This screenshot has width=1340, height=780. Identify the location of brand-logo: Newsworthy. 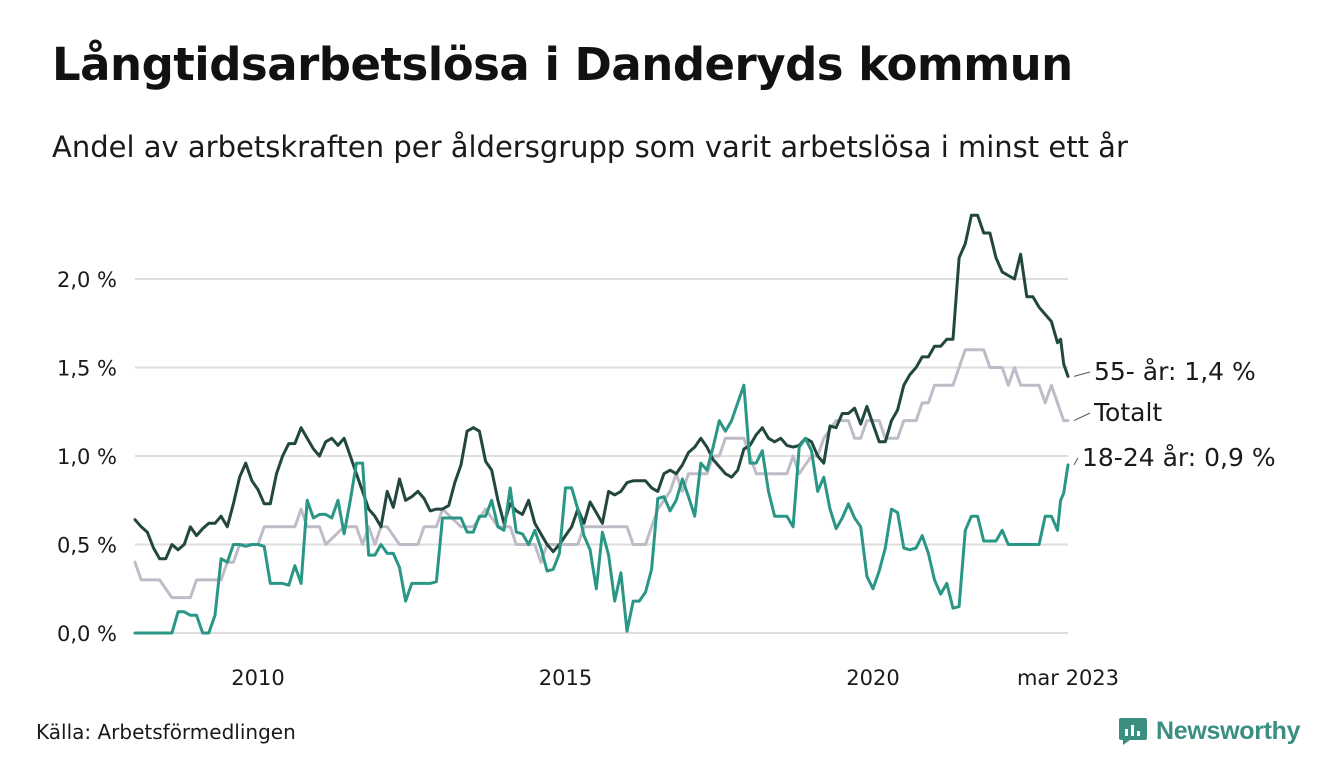
(1209, 731).